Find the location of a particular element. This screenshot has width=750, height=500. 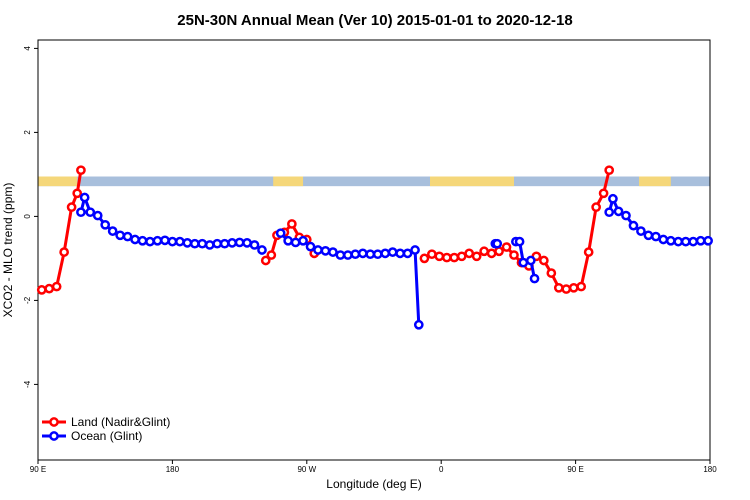

ocean-band is located at coordinates (374, 181).